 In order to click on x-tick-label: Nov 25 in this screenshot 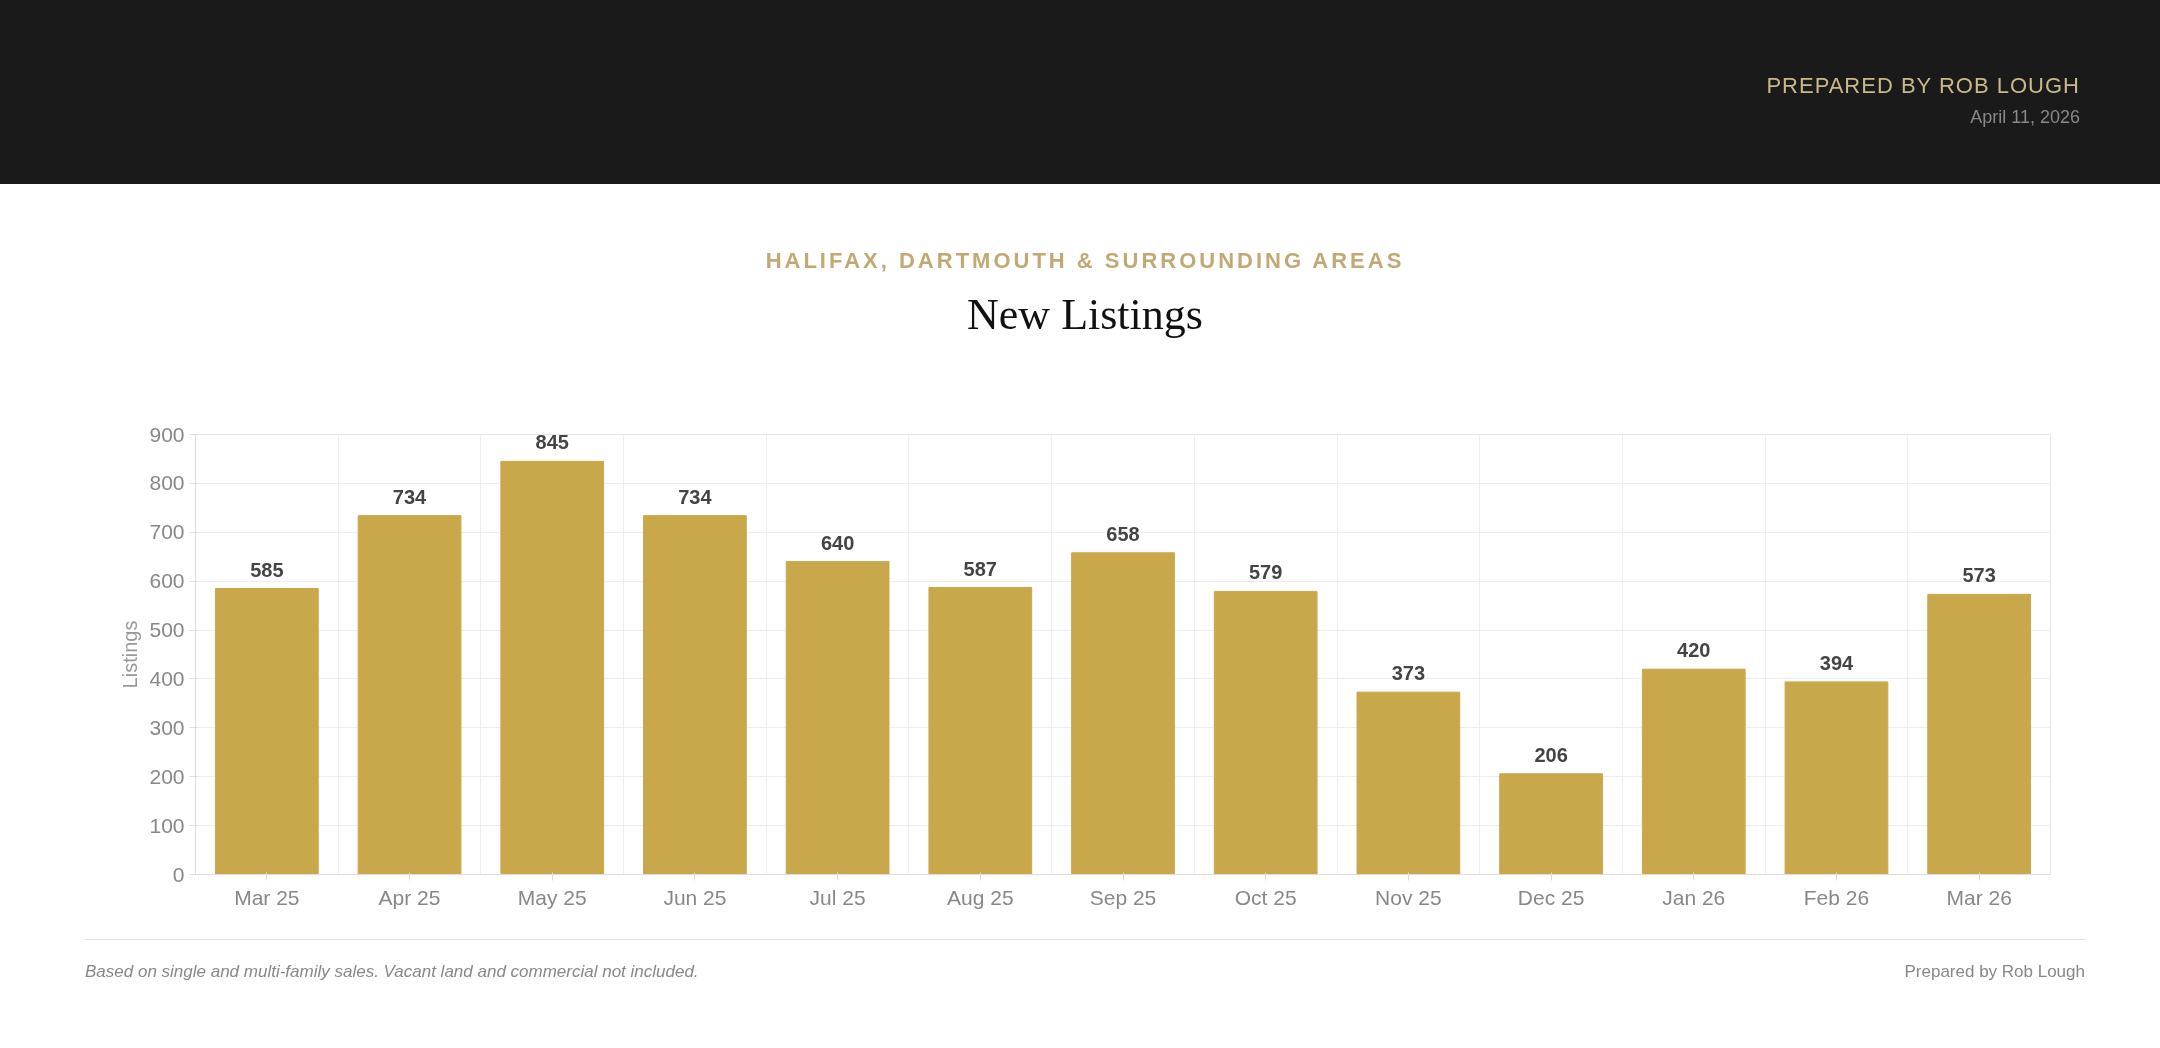, I will do `click(1408, 897)`.